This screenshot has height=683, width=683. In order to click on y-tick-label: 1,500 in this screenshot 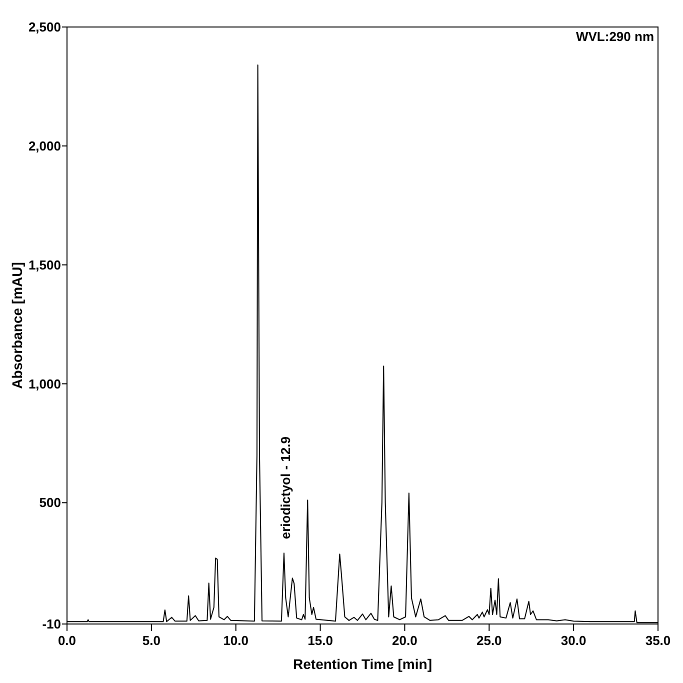, I will do `click(44, 264)`.